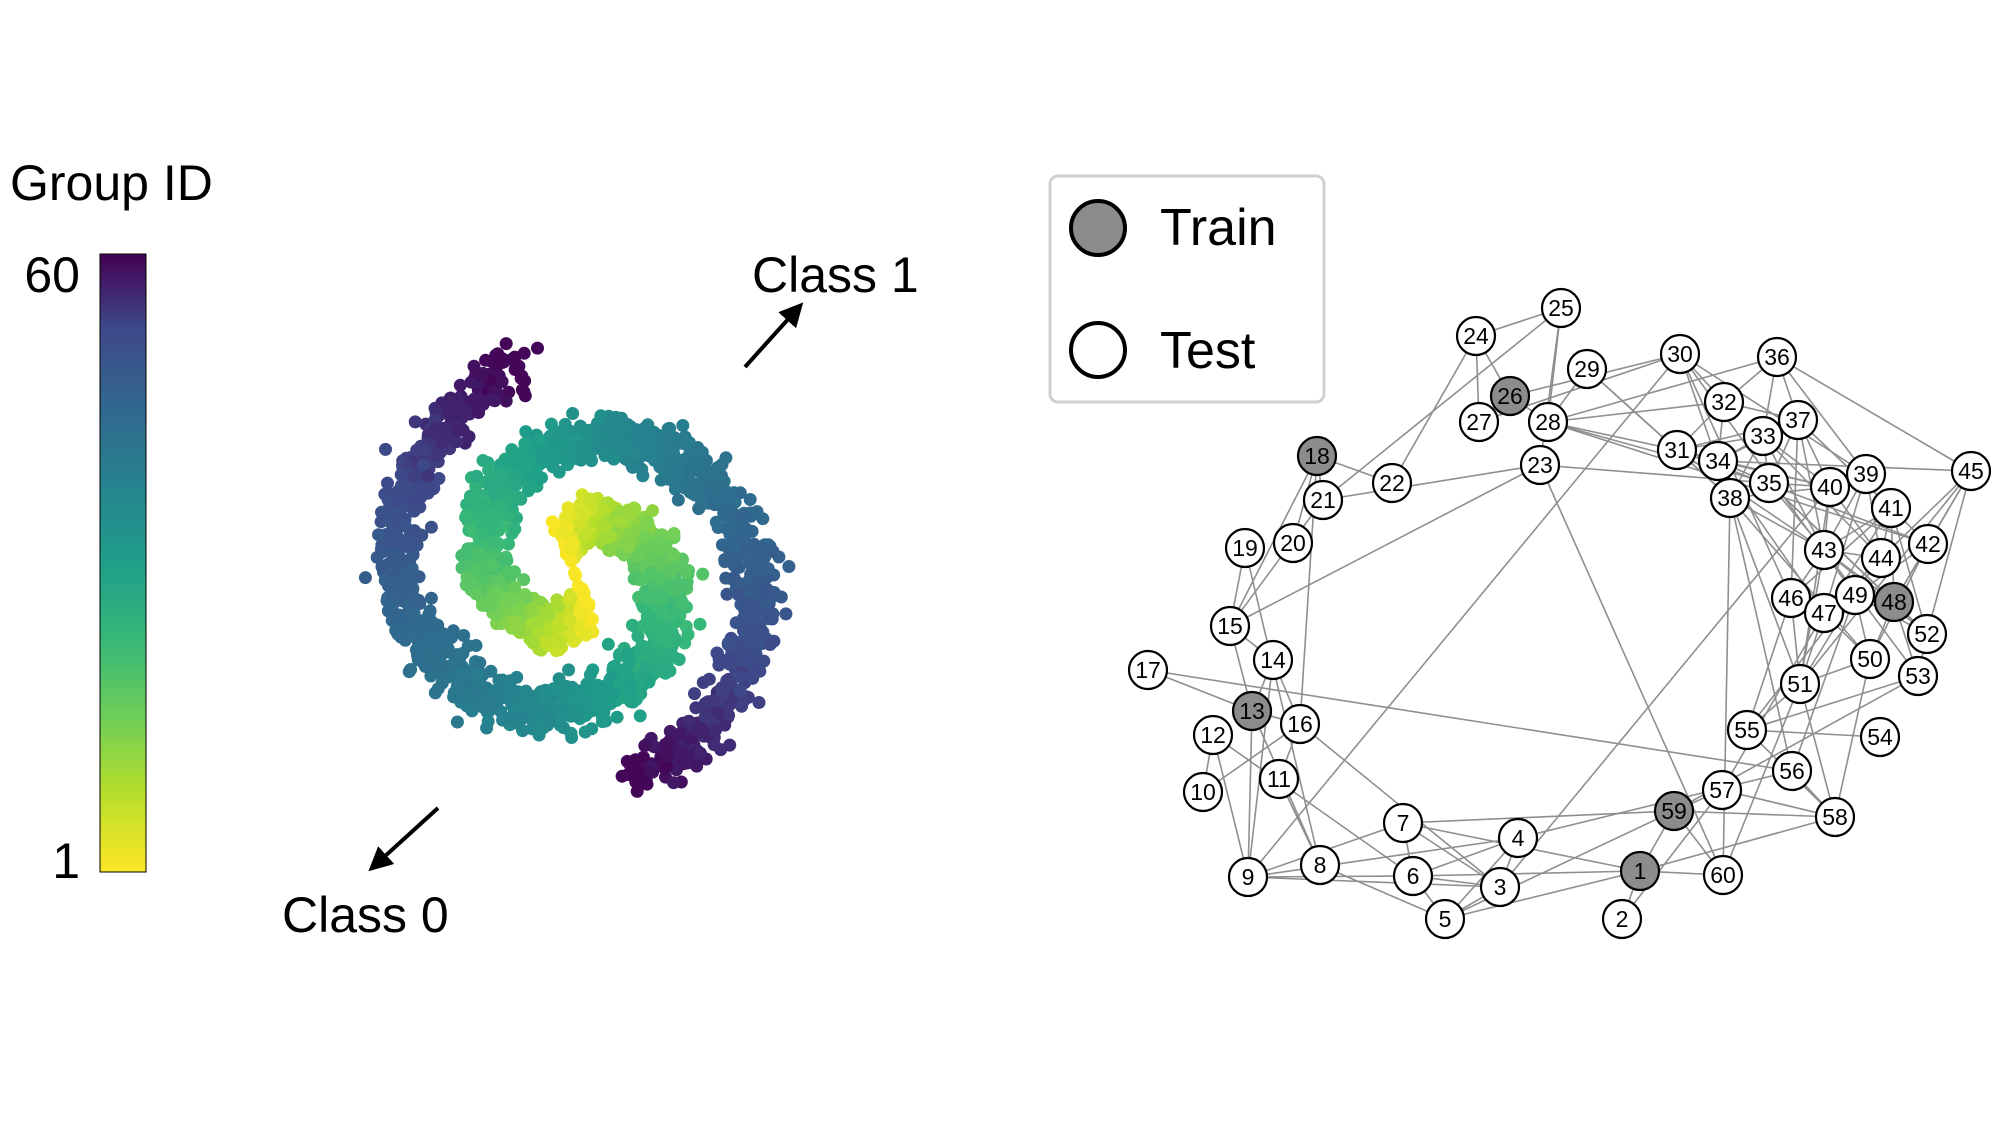 The height and width of the screenshot is (1124, 2000). I want to click on graph-node-label: 31, so click(1677, 450).